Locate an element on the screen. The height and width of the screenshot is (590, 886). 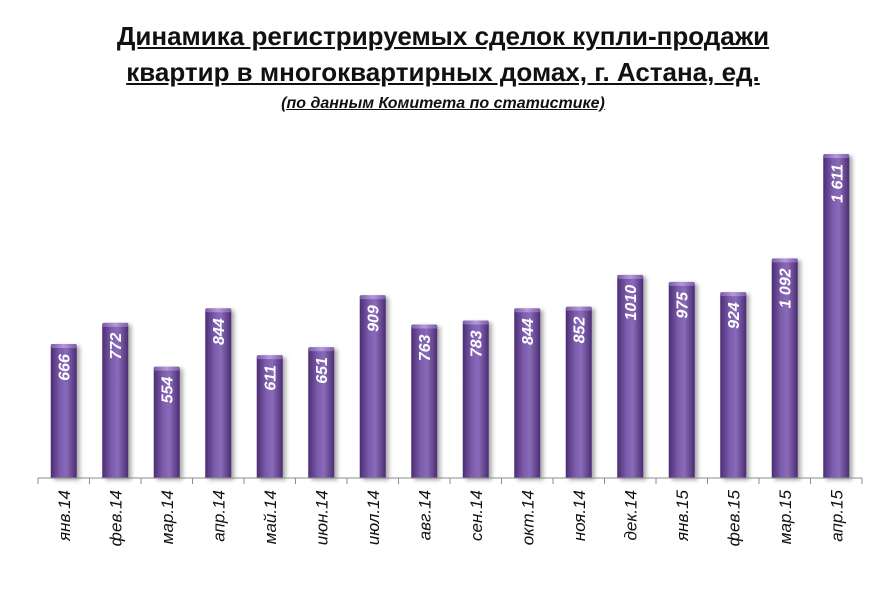
bar-value-label: 1010 is located at coordinates (631, 303).